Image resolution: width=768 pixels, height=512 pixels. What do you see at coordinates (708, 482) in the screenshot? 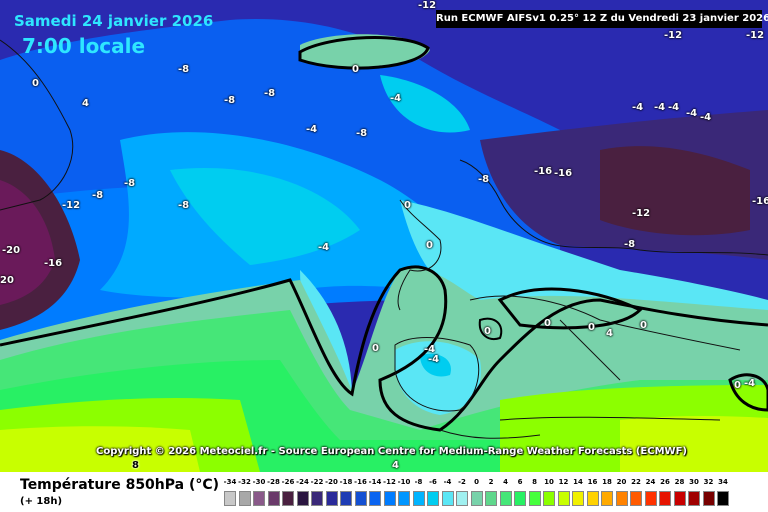
I see `legend-tick: 32` at bounding box center [708, 482].